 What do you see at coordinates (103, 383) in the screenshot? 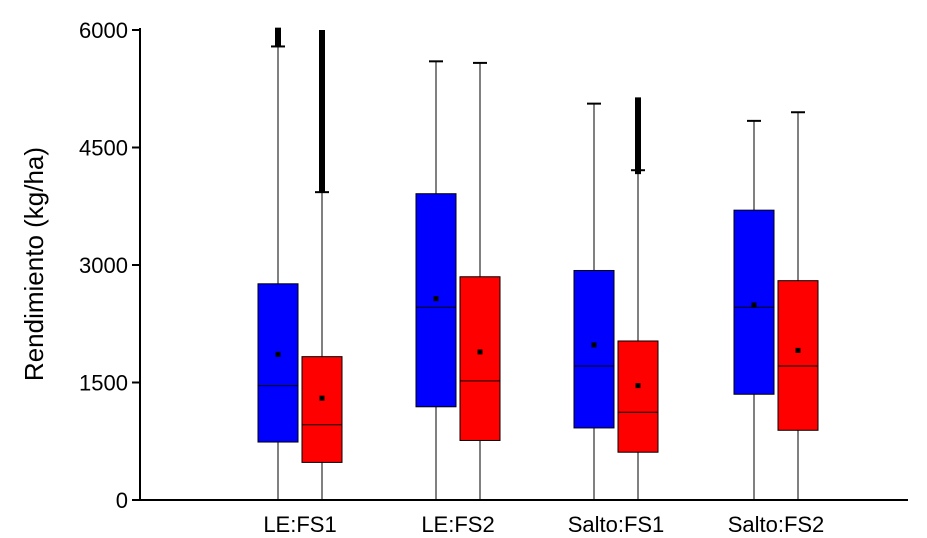
I see `y-tick-label: 1500` at bounding box center [103, 383].